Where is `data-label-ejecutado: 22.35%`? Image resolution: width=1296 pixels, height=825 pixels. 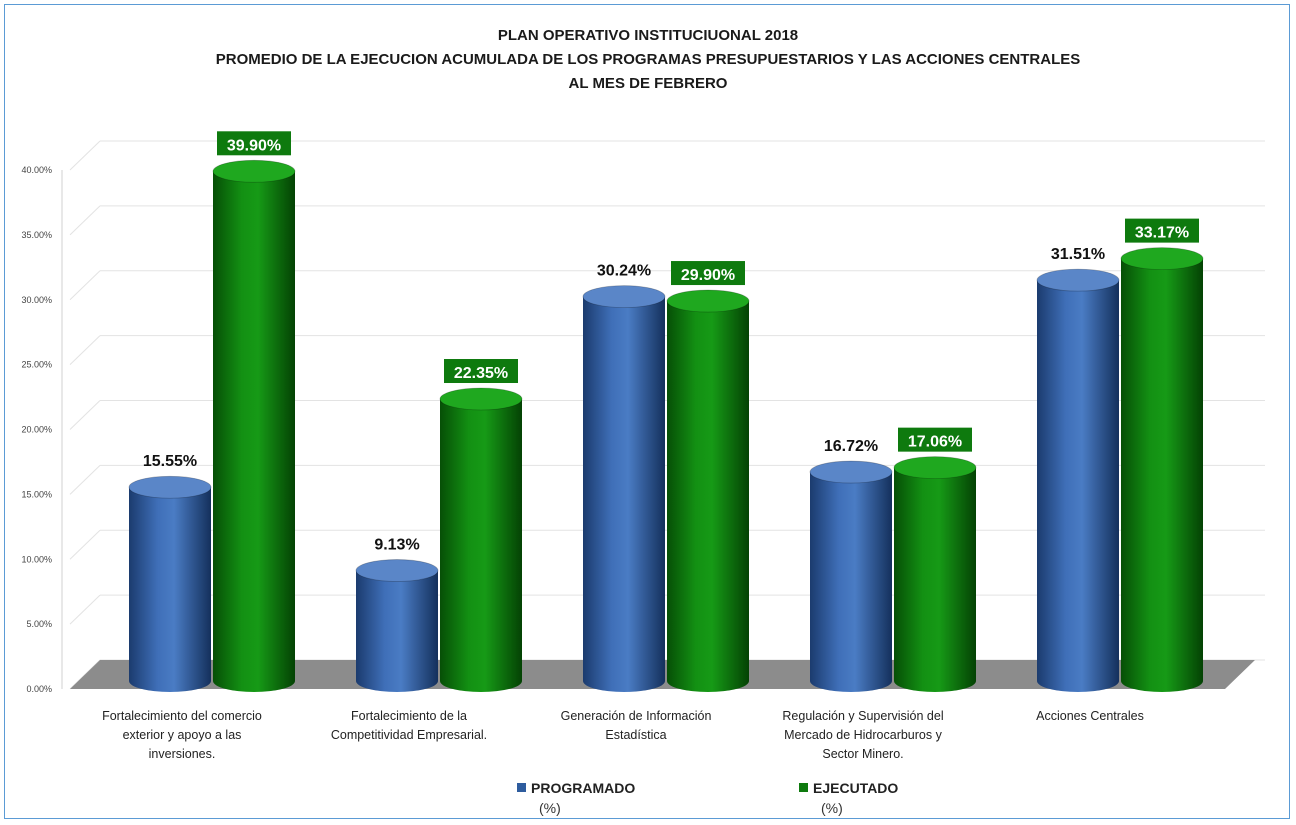
data-label-ejecutado: 22.35% is located at coordinates (481, 373).